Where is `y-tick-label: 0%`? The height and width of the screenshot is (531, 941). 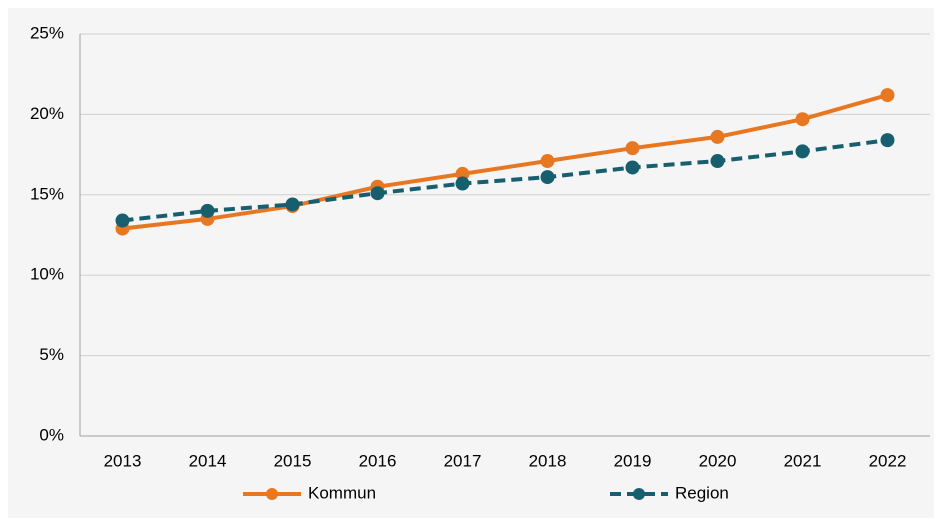 y-tick-label: 0% is located at coordinates (51, 434).